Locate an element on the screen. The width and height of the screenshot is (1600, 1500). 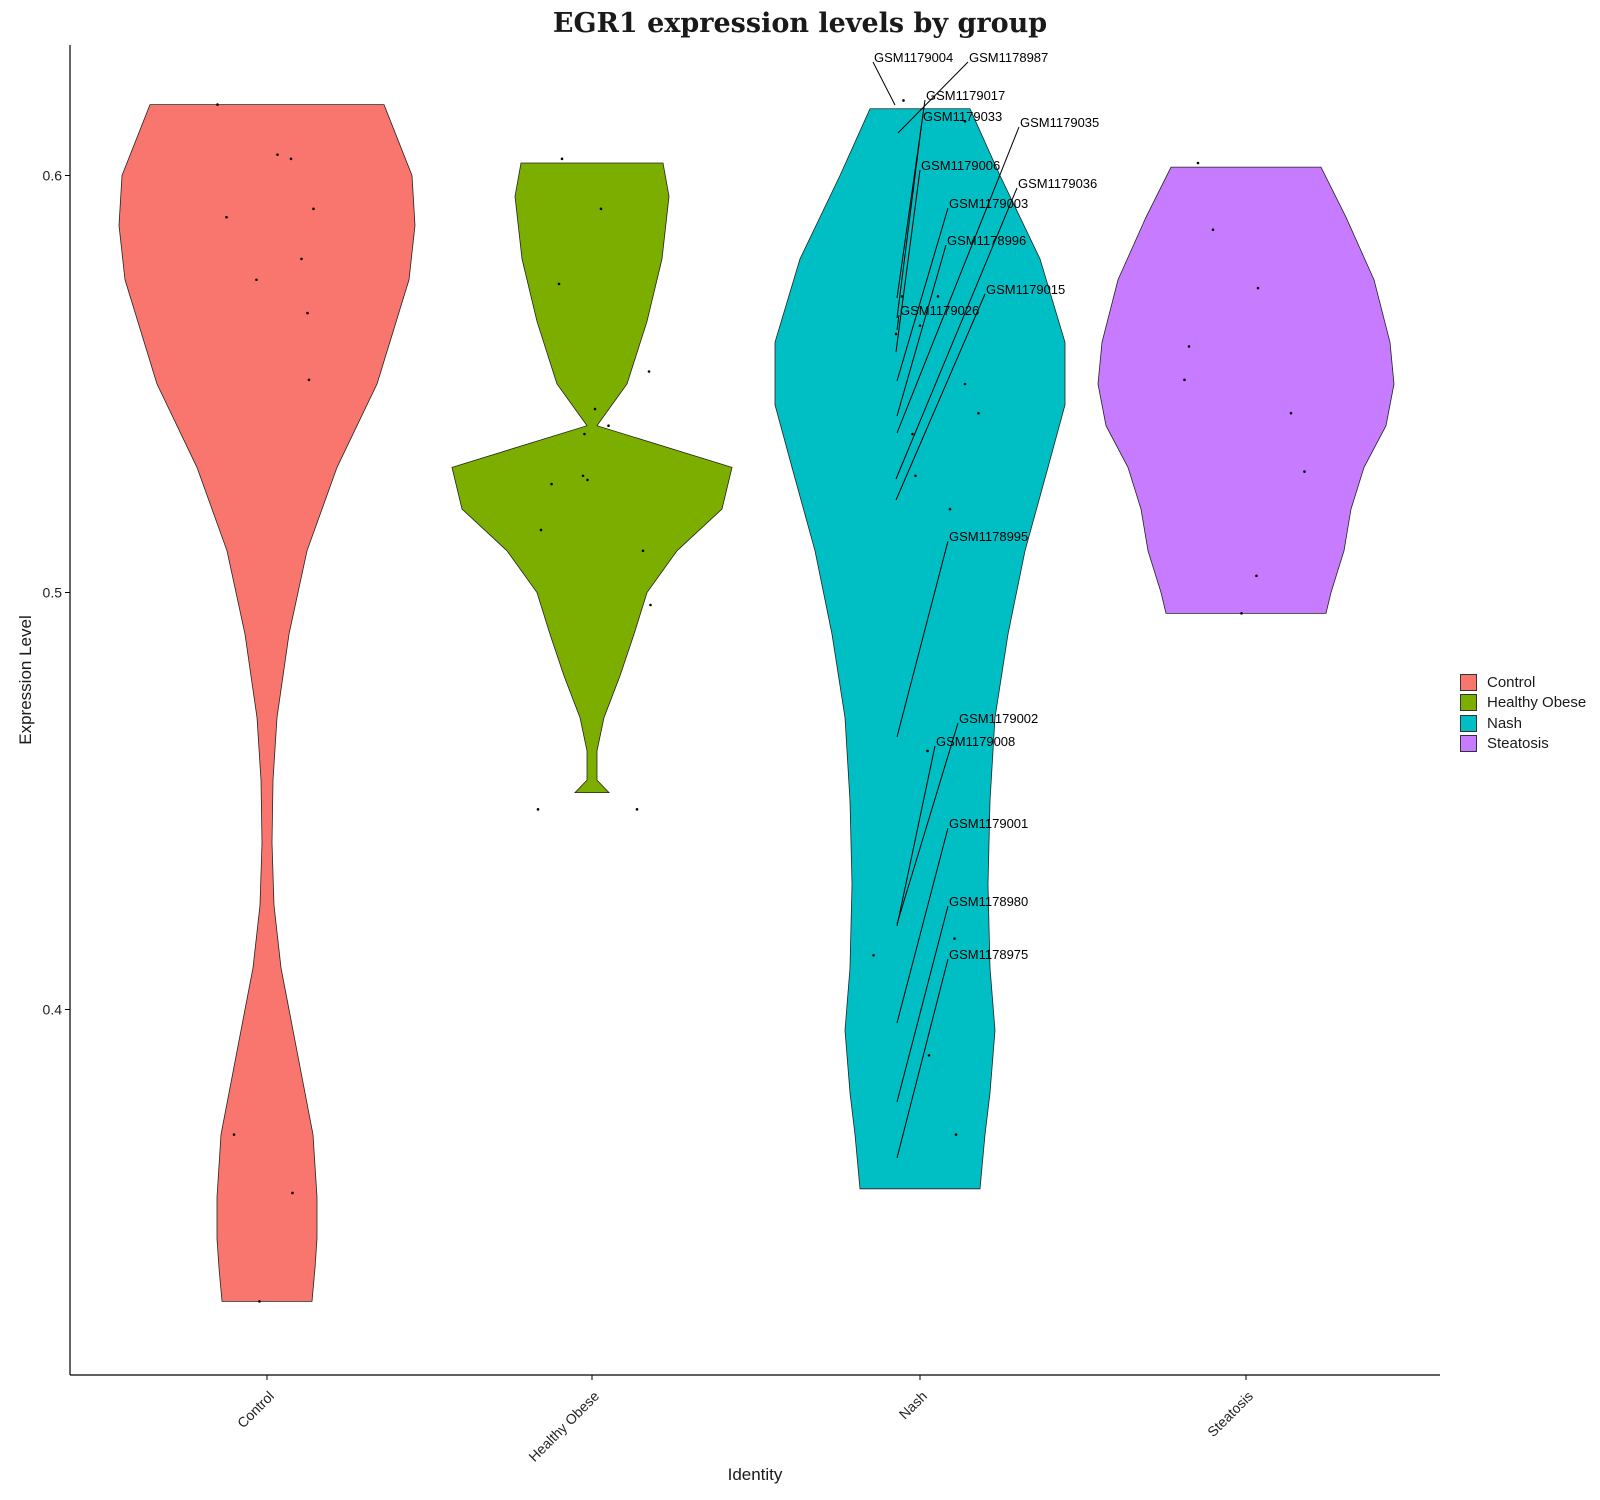
x-tick-label: Control is located at coordinates (255, 1409).